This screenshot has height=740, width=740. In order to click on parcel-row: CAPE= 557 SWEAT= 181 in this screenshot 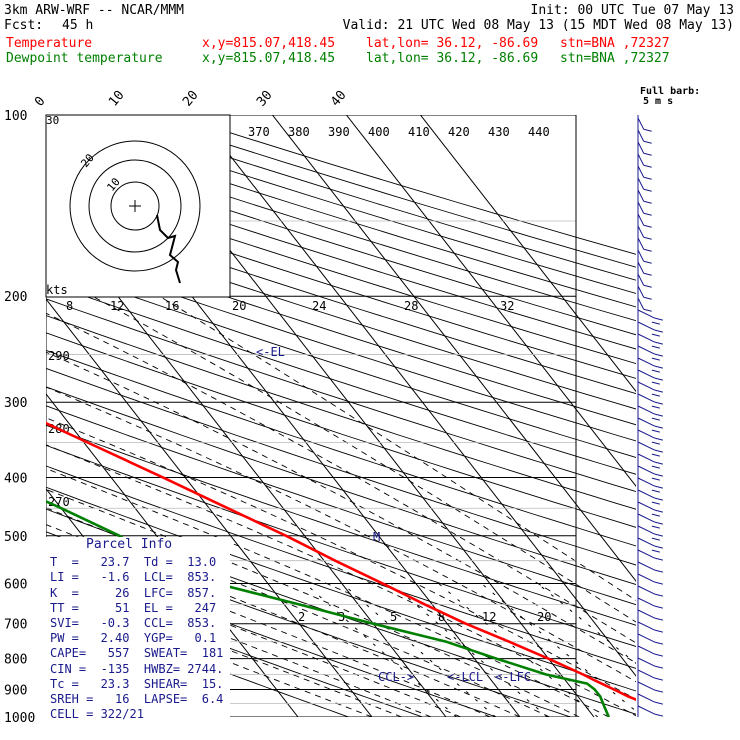, I will do `click(137, 653)`.